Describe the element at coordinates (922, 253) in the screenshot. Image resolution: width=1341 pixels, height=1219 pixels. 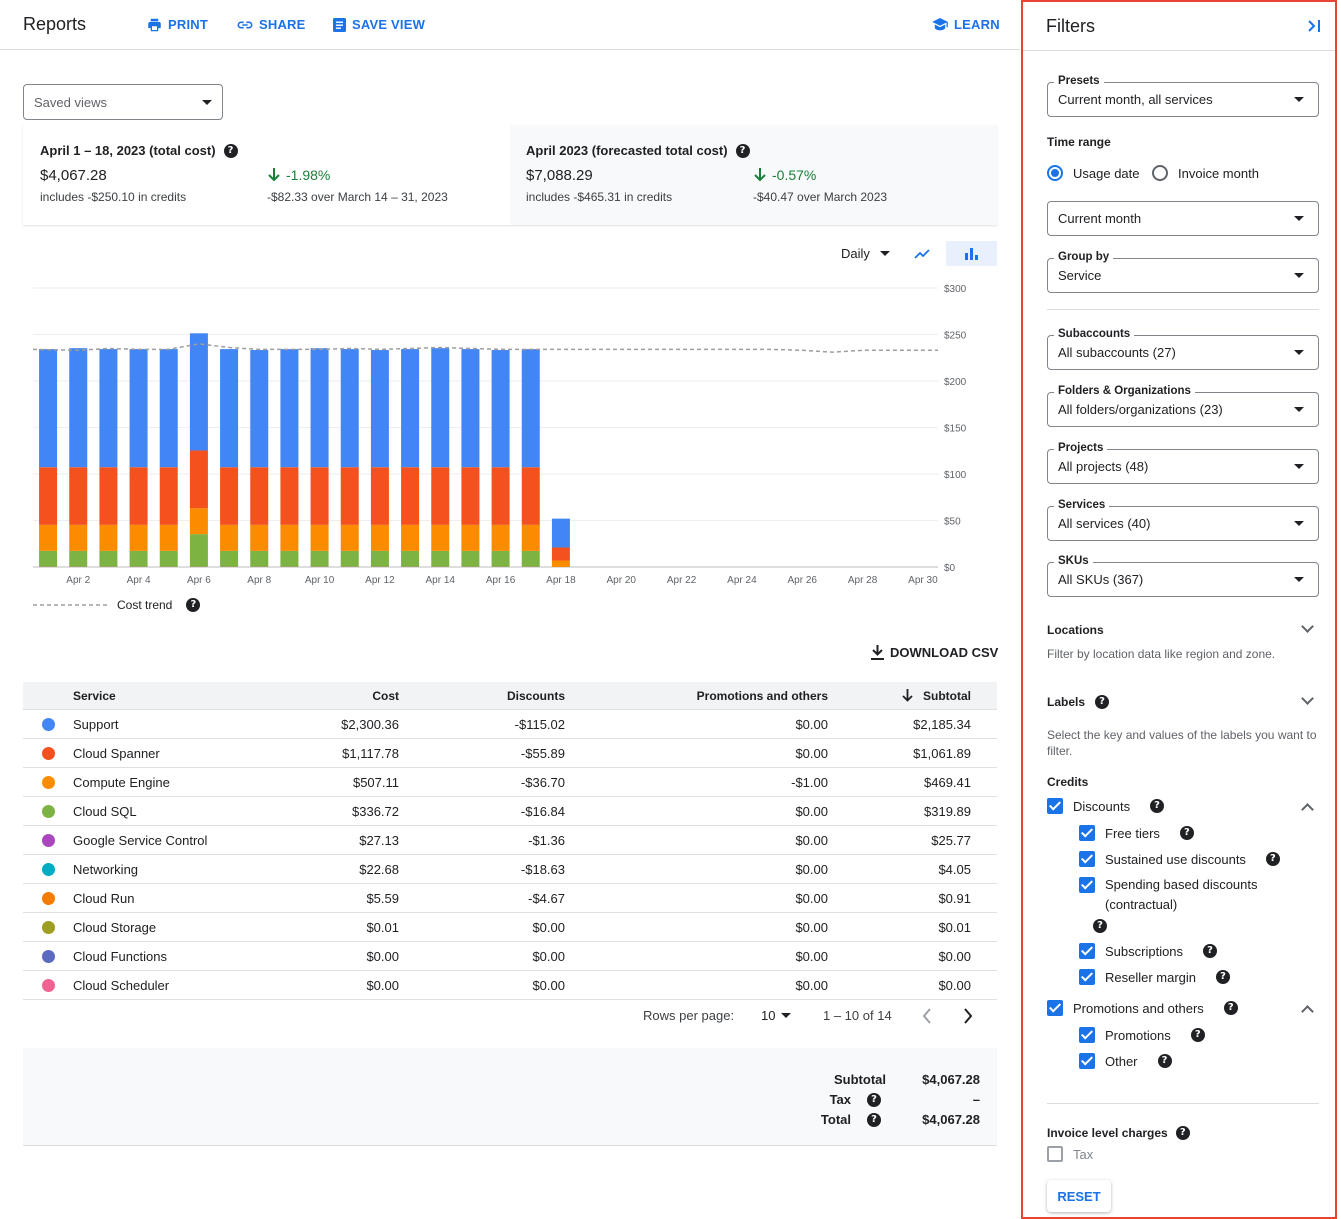
I see `line-chart-toggle` at that location.